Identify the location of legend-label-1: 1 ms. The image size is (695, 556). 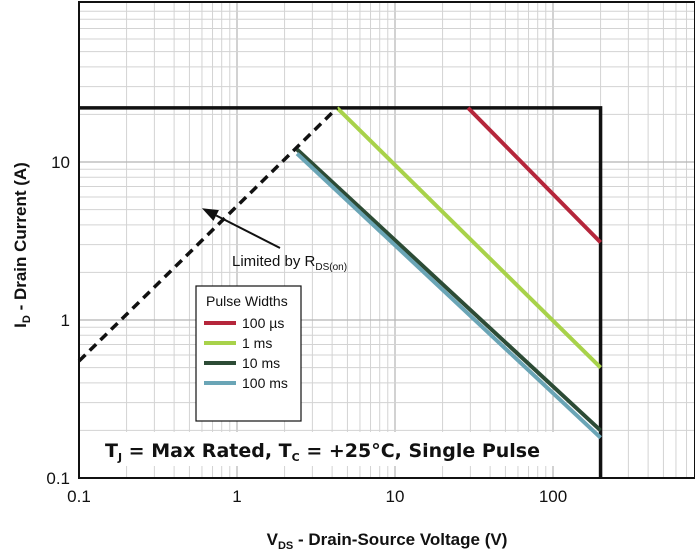
(257, 343).